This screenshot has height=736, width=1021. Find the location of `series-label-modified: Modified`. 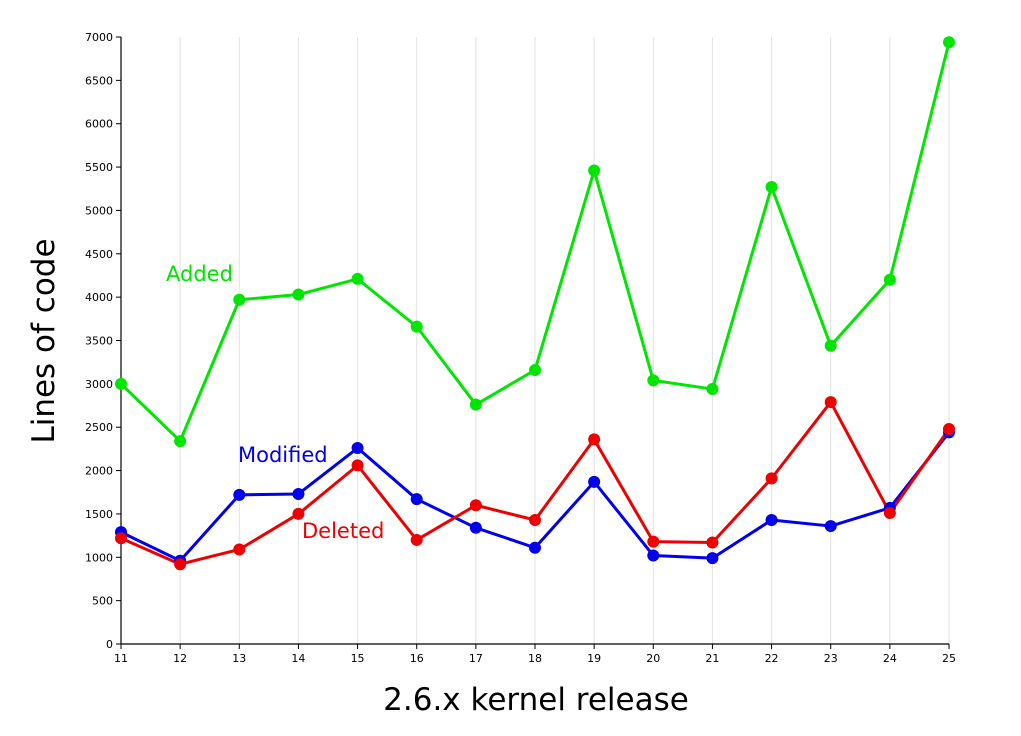

series-label-modified: Modified is located at coordinates (283, 455).